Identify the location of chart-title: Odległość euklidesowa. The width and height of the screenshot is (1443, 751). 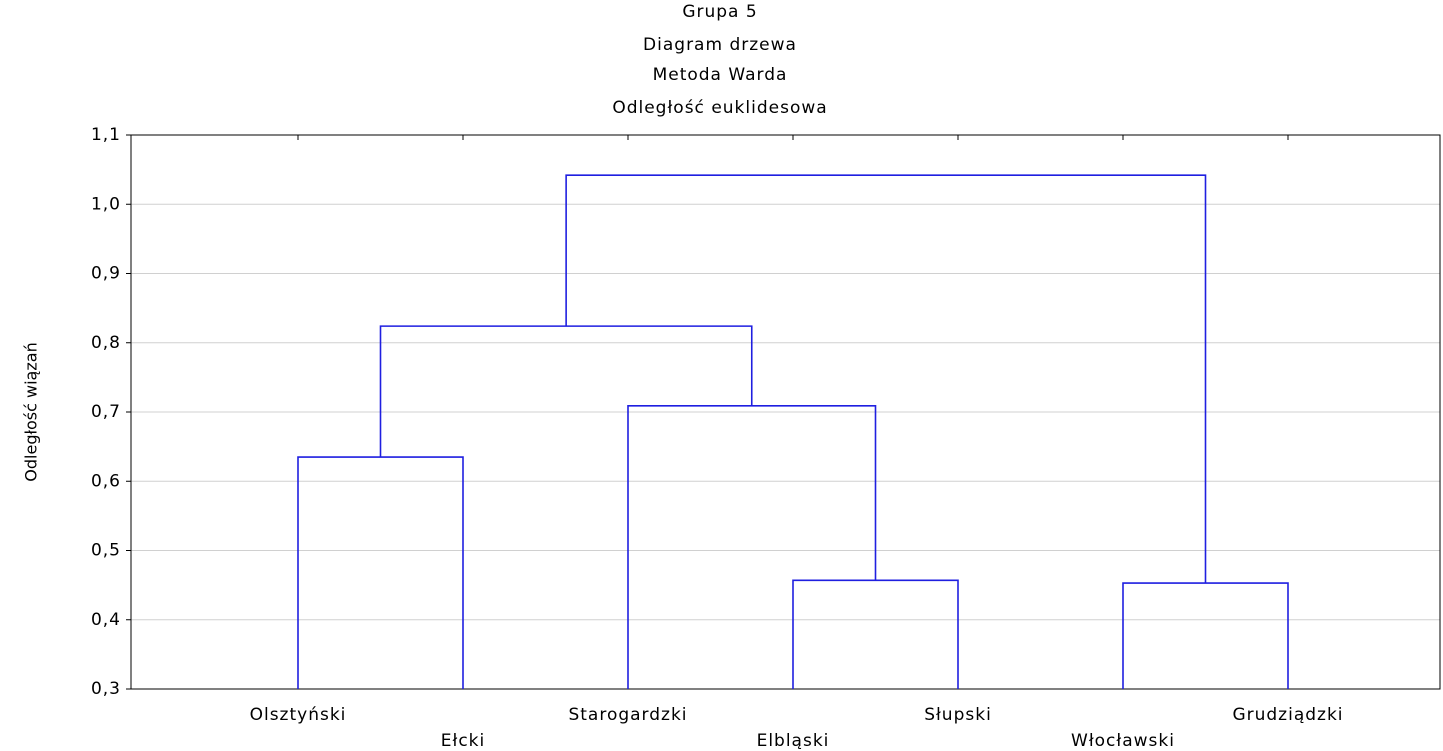
(719, 108).